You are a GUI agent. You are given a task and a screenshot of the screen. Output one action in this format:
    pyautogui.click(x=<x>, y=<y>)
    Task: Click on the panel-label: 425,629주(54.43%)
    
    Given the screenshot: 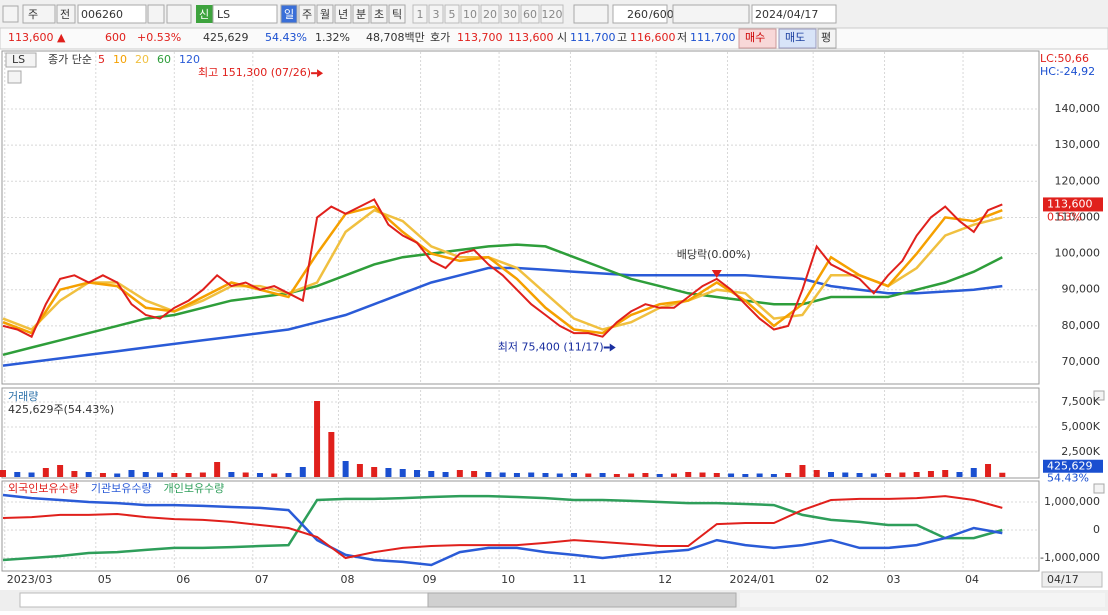 What is the action you would take?
    pyautogui.click(x=61, y=409)
    